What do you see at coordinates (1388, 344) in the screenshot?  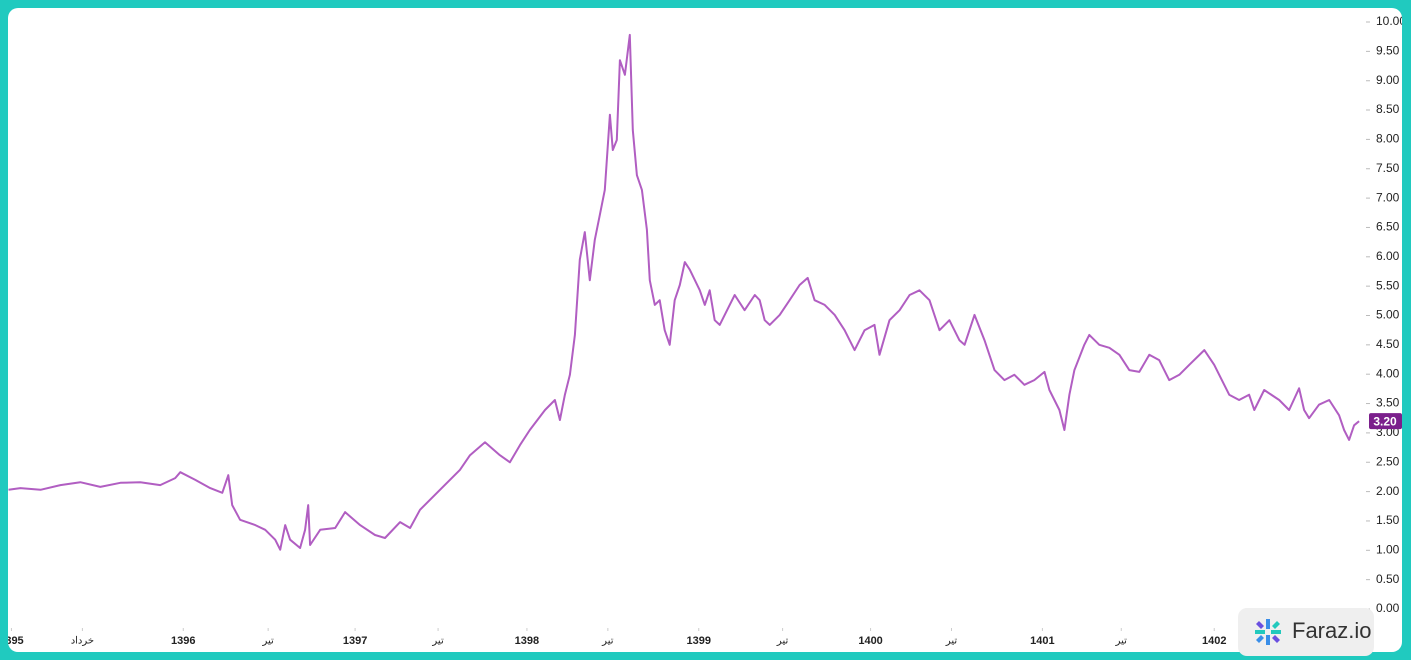 I see `y-tick-label: 4.50` at bounding box center [1388, 344].